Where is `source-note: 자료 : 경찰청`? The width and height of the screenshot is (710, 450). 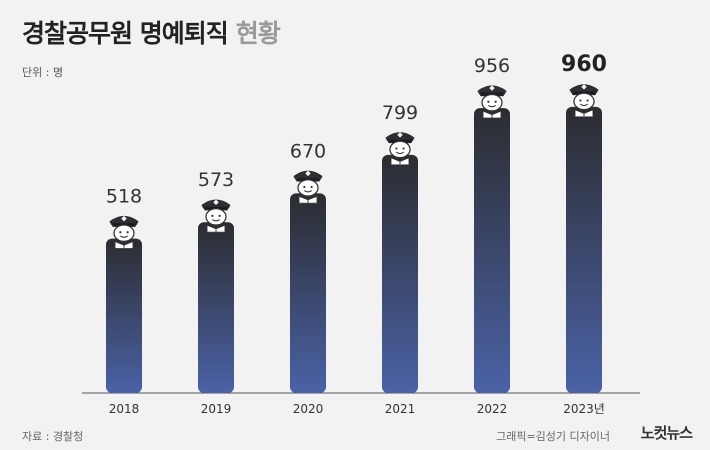
source-note: 자료 : 경찰청 is located at coordinates (53, 436).